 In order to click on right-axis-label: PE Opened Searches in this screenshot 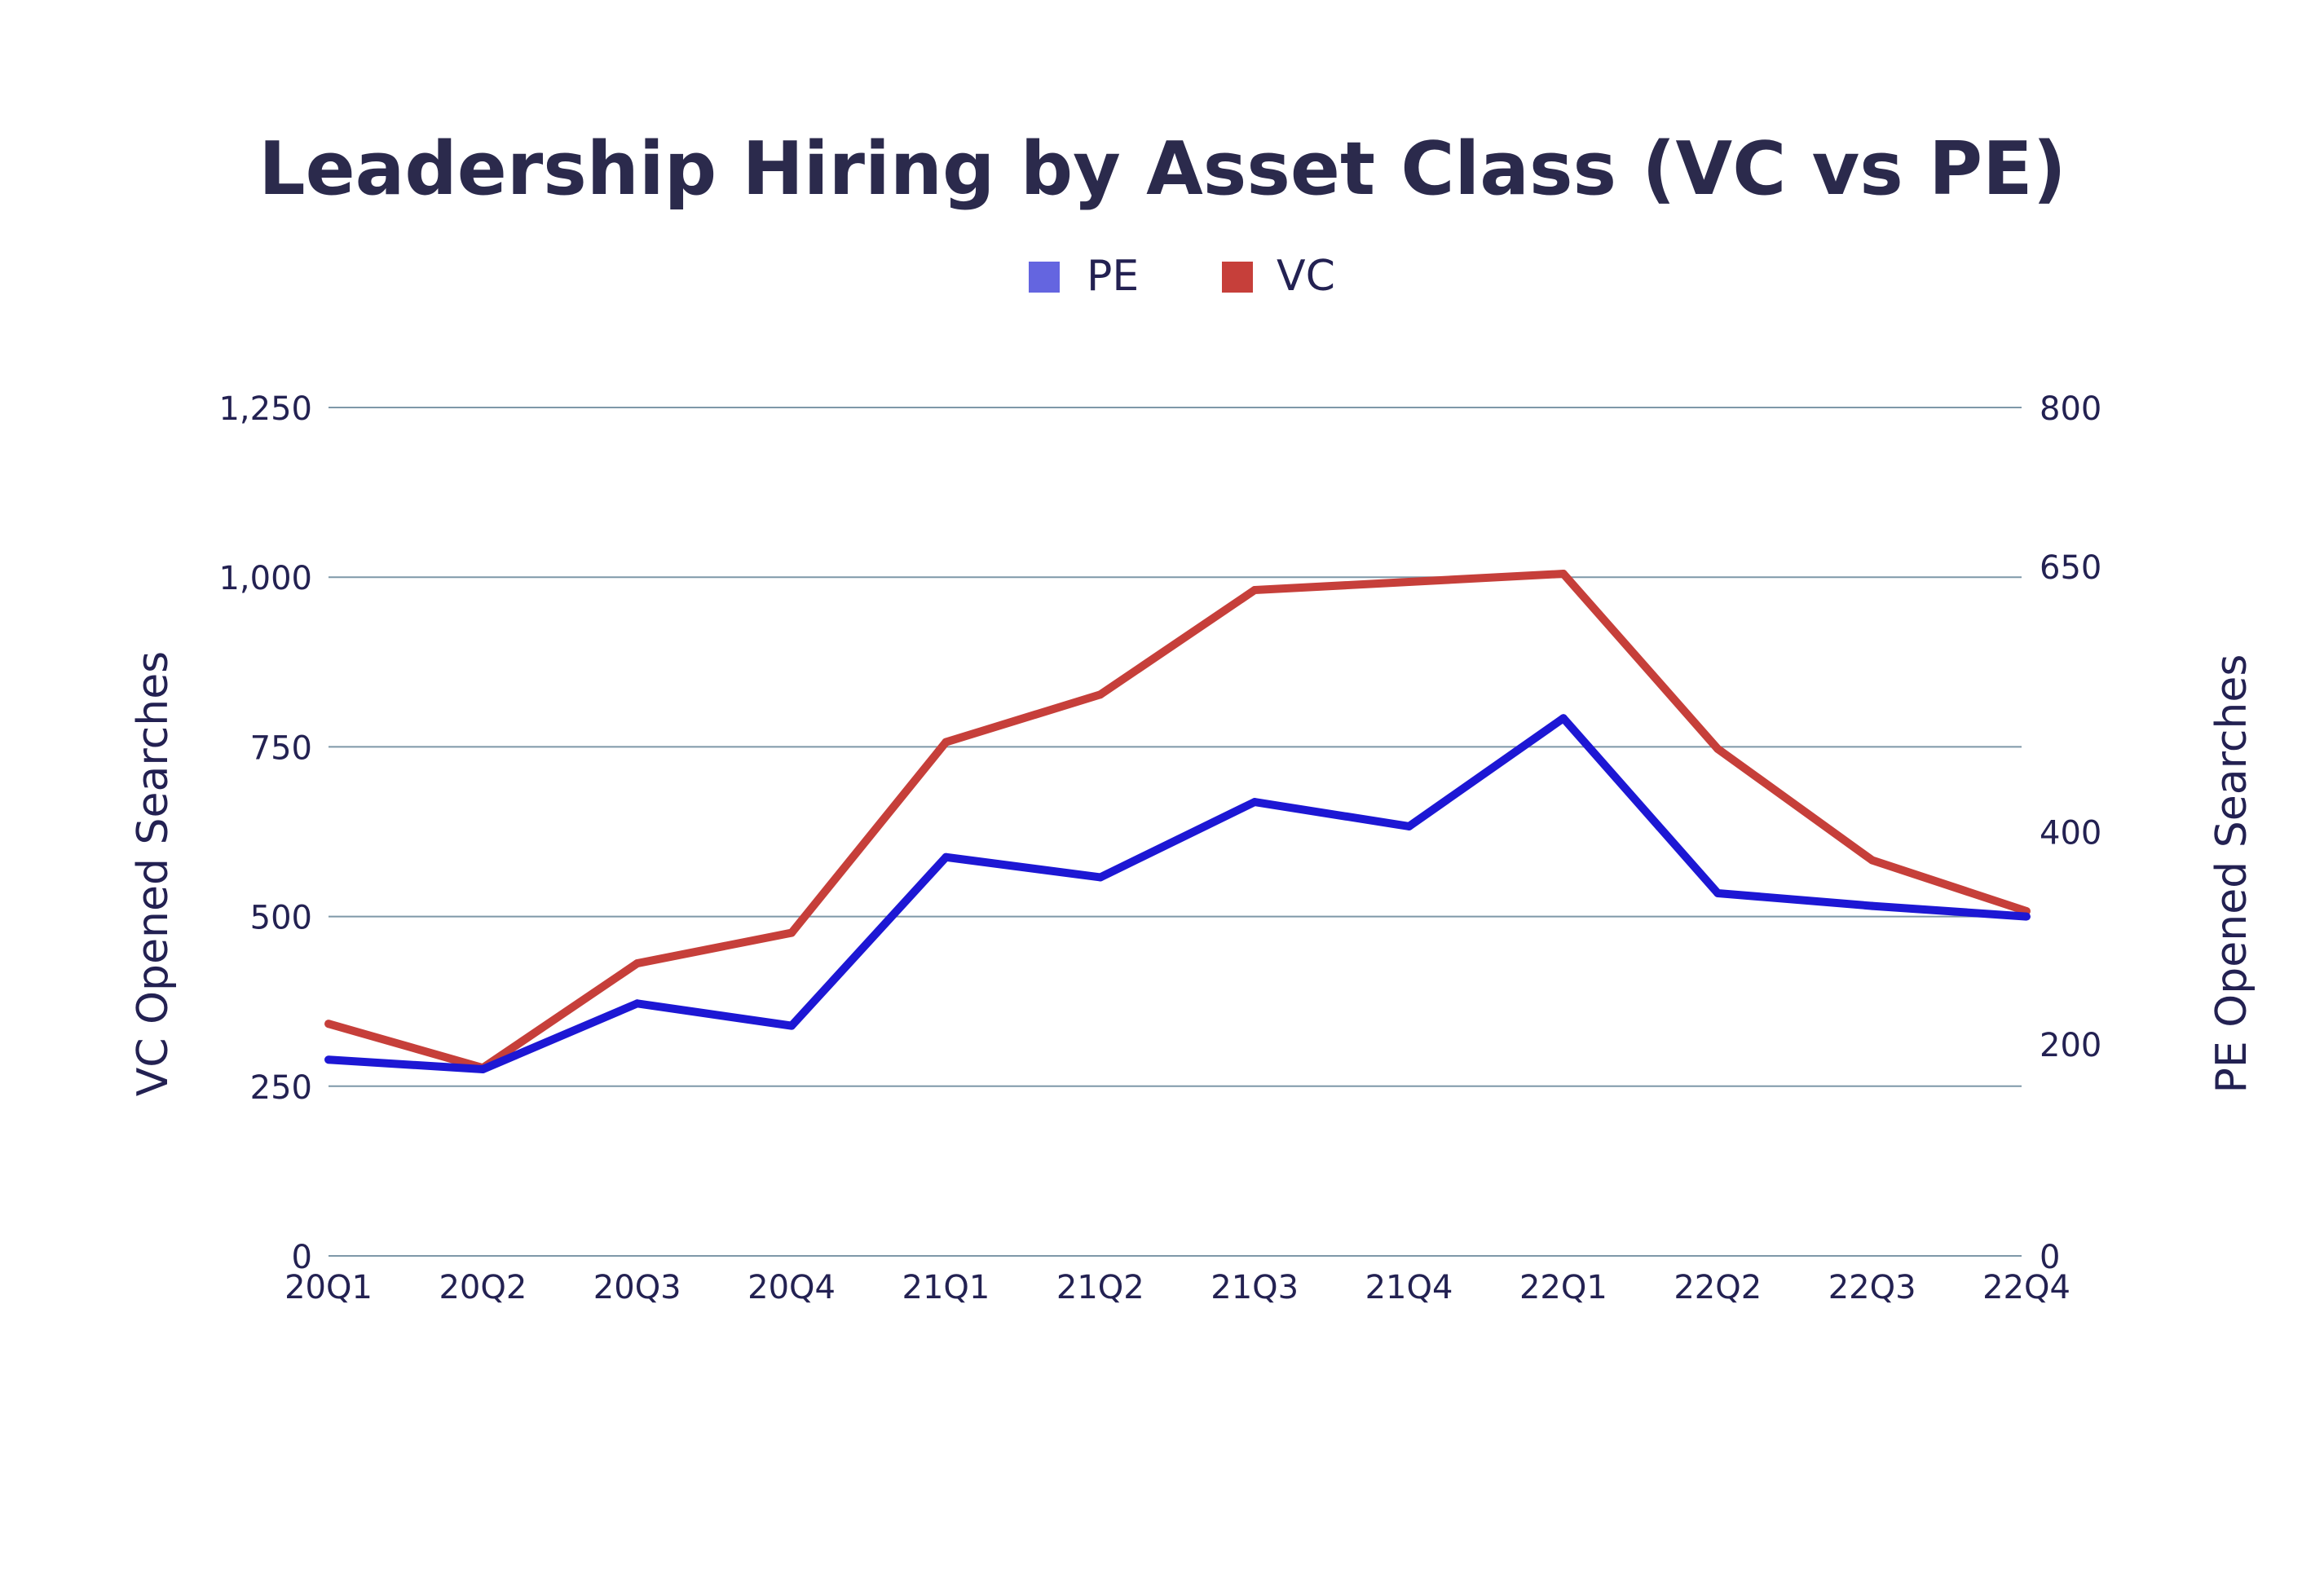, I will do `click(2231, 874)`.